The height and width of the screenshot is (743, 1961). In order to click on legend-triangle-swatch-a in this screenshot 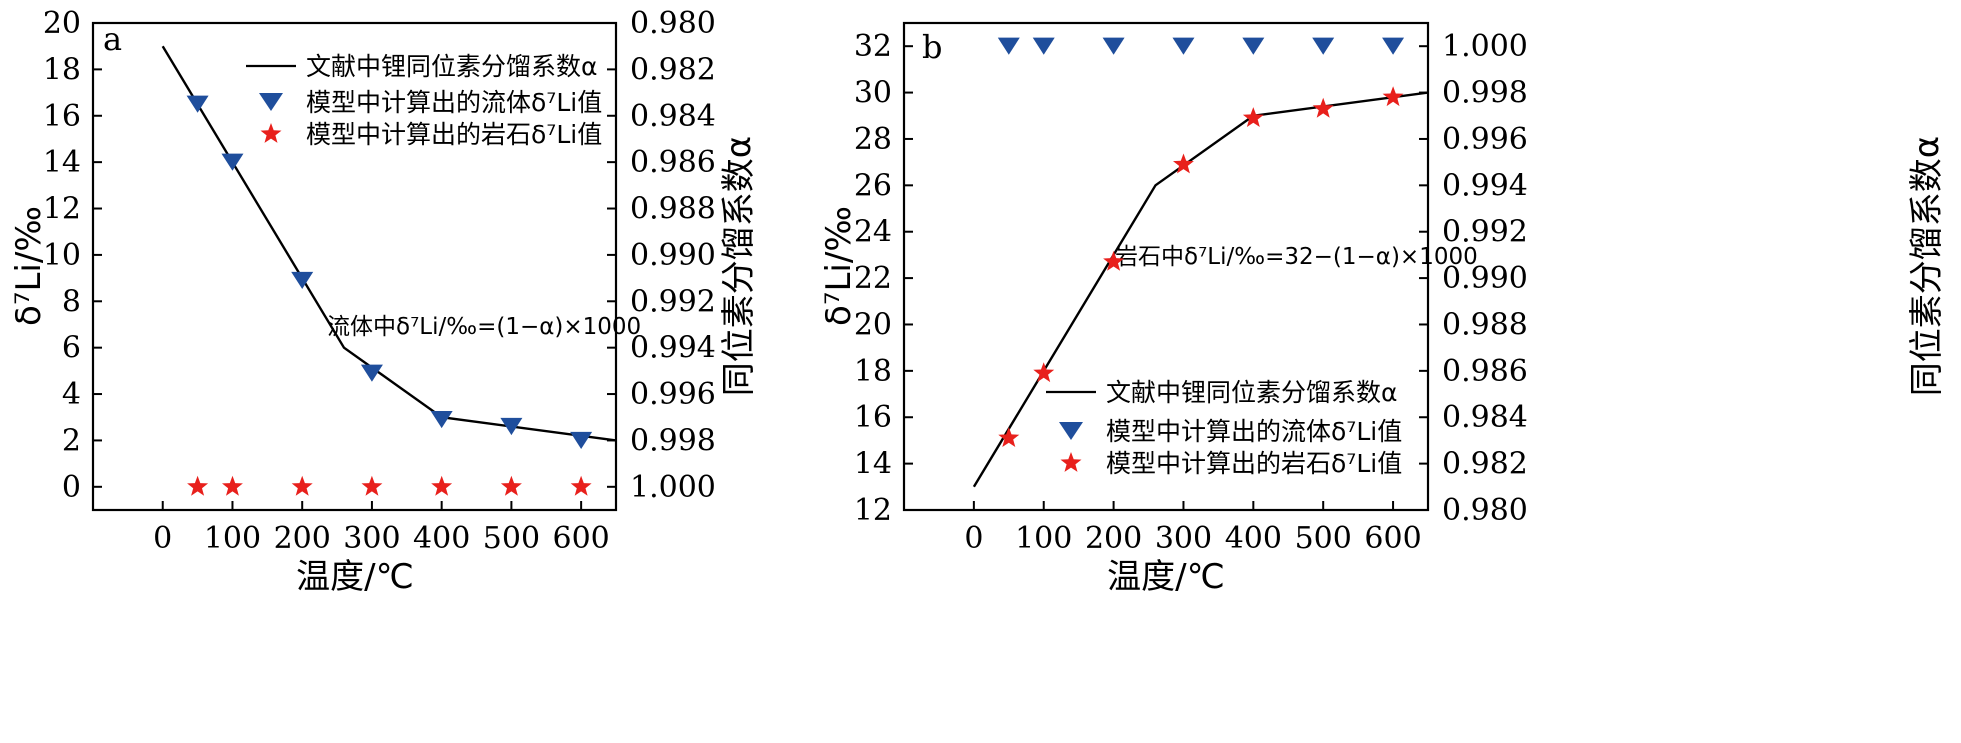, I will do `click(271, 102)`.